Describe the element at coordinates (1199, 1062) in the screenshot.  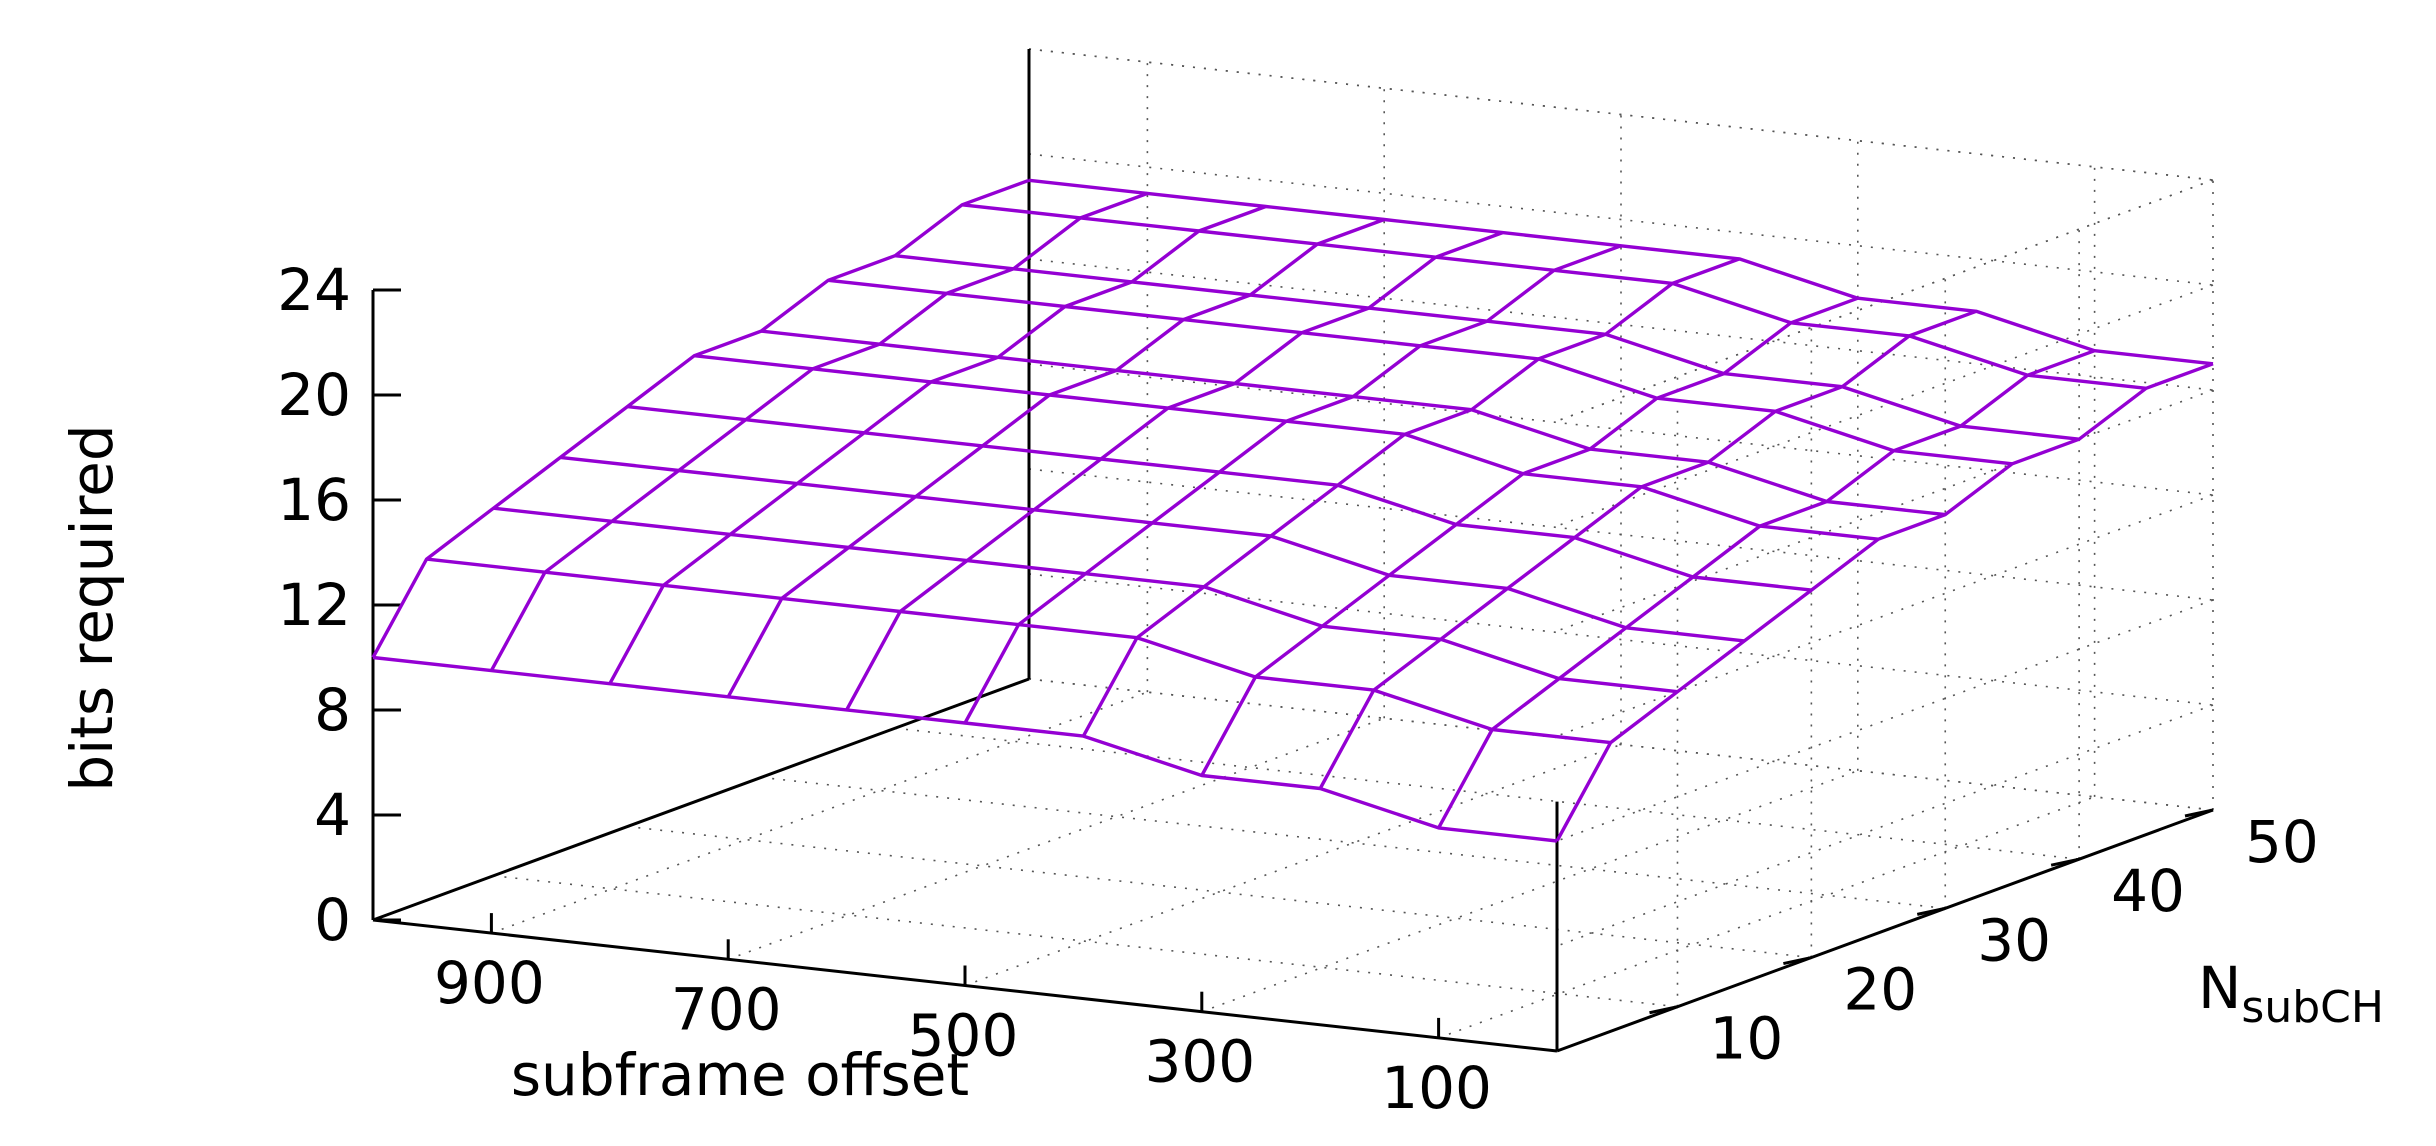
I see `x-tick-label: 300` at that location.